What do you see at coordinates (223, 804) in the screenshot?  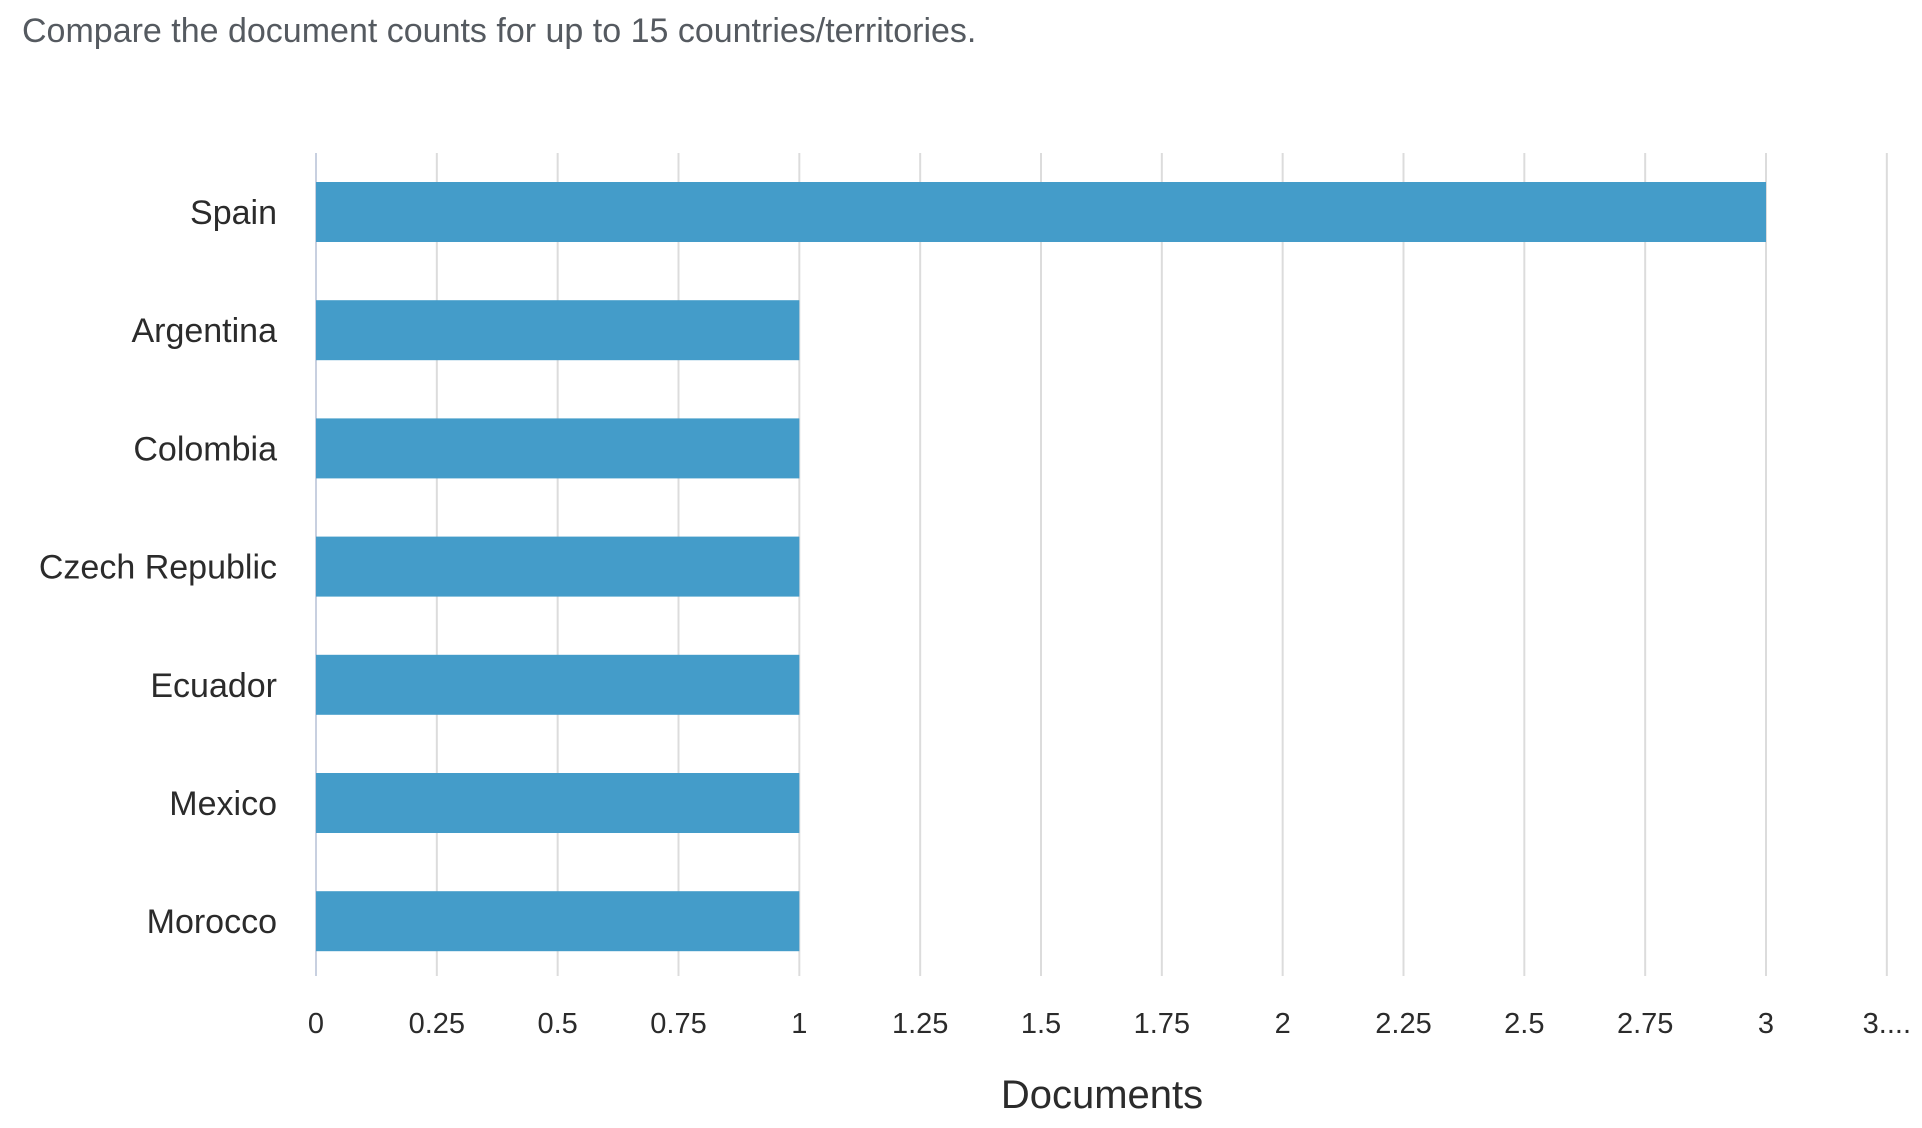 I see `category-label: Mexico` at bounding box center [223, 804].